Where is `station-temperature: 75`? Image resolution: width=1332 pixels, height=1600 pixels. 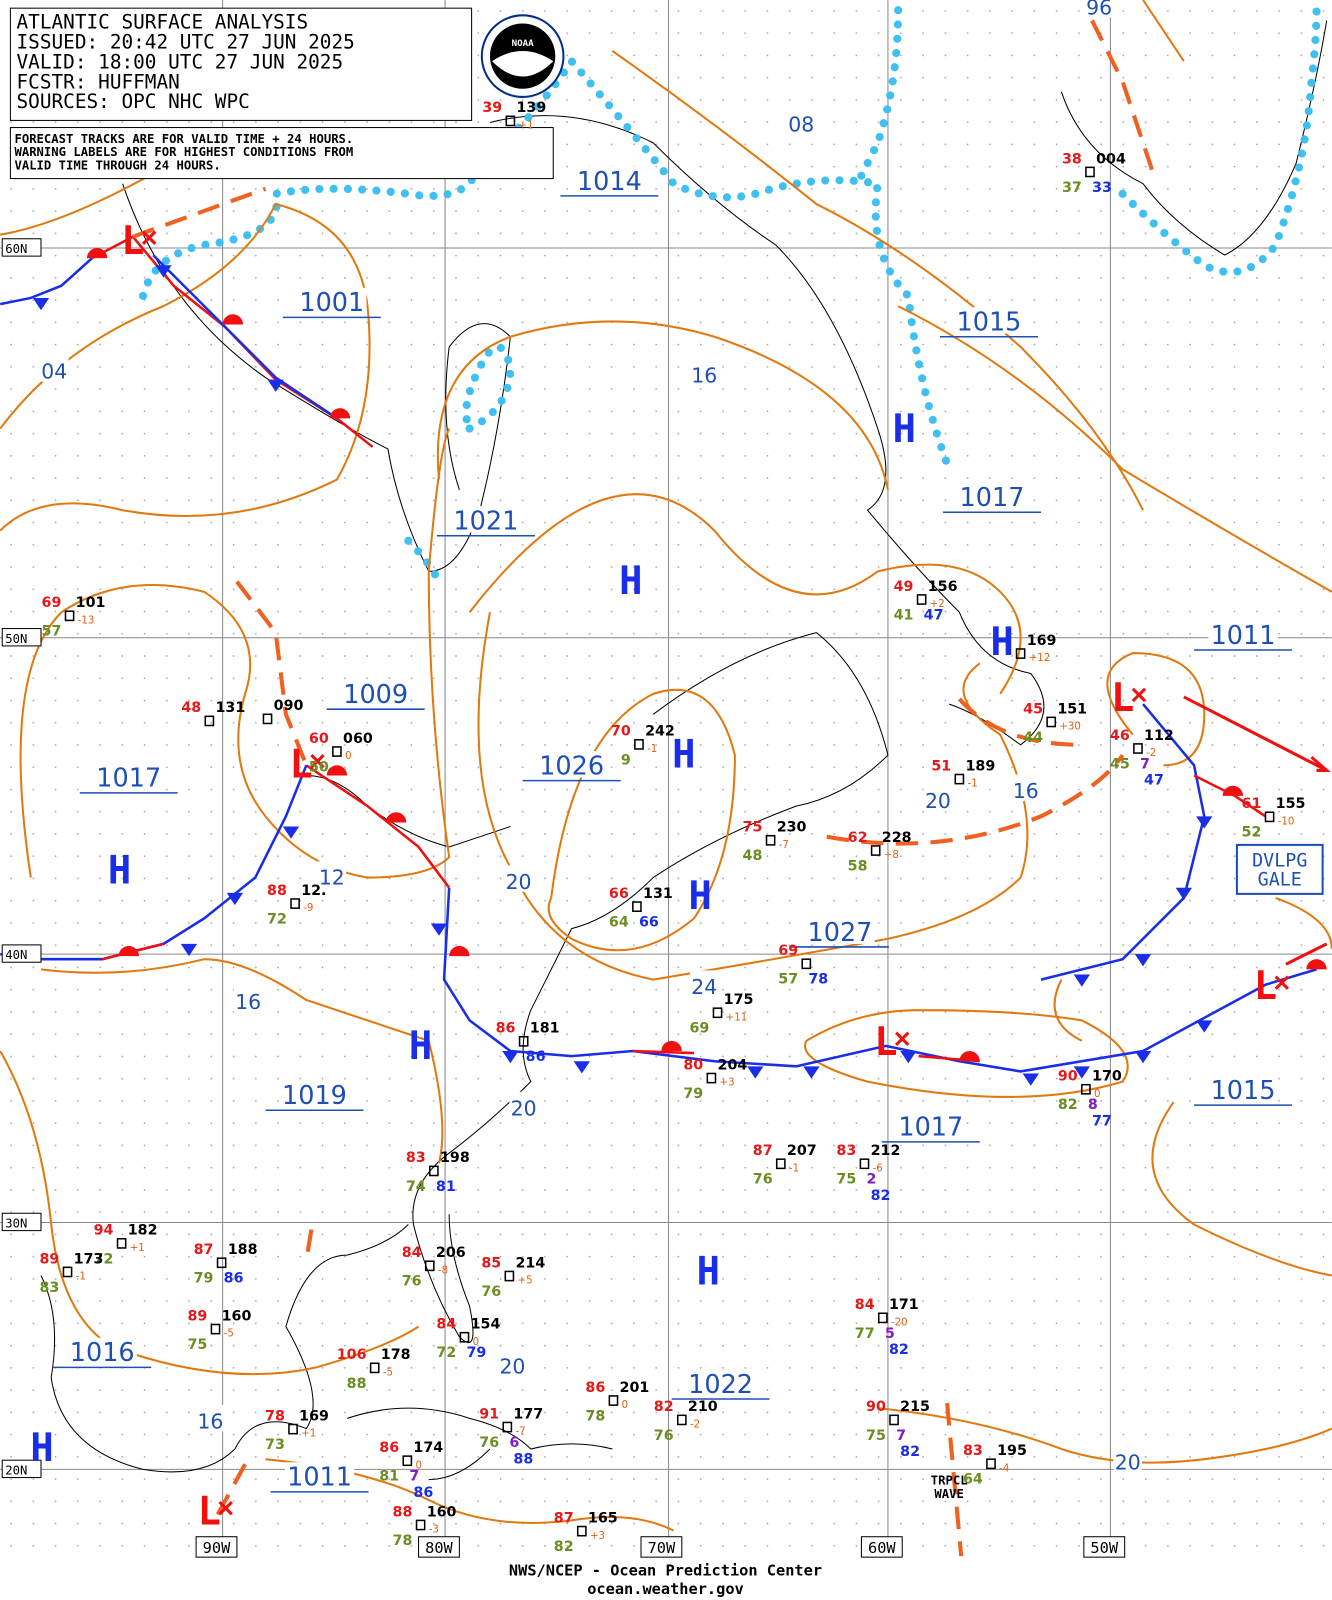 station-temperature: 75 is located at coordinates (753, 828).